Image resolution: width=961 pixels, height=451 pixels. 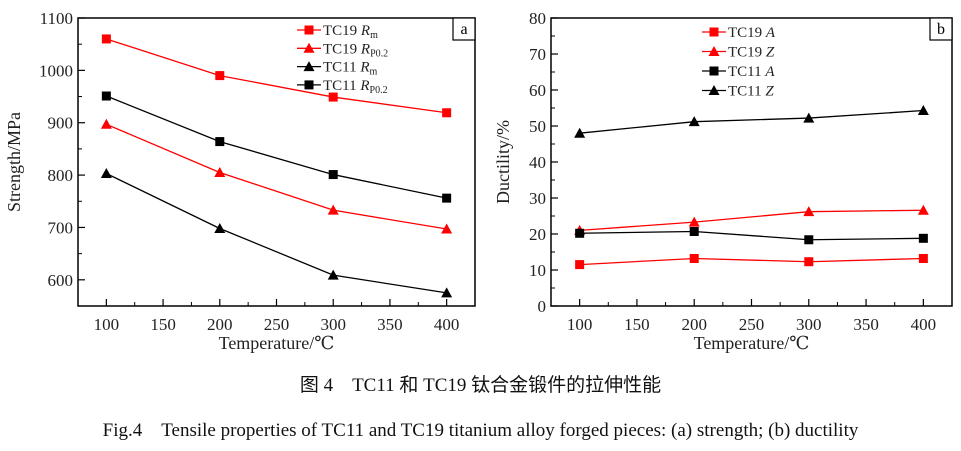 What do you see at coordinates (537, 198) in the screenshot?
I see `y-tick-label: 30` at bounding box center [537, 198].